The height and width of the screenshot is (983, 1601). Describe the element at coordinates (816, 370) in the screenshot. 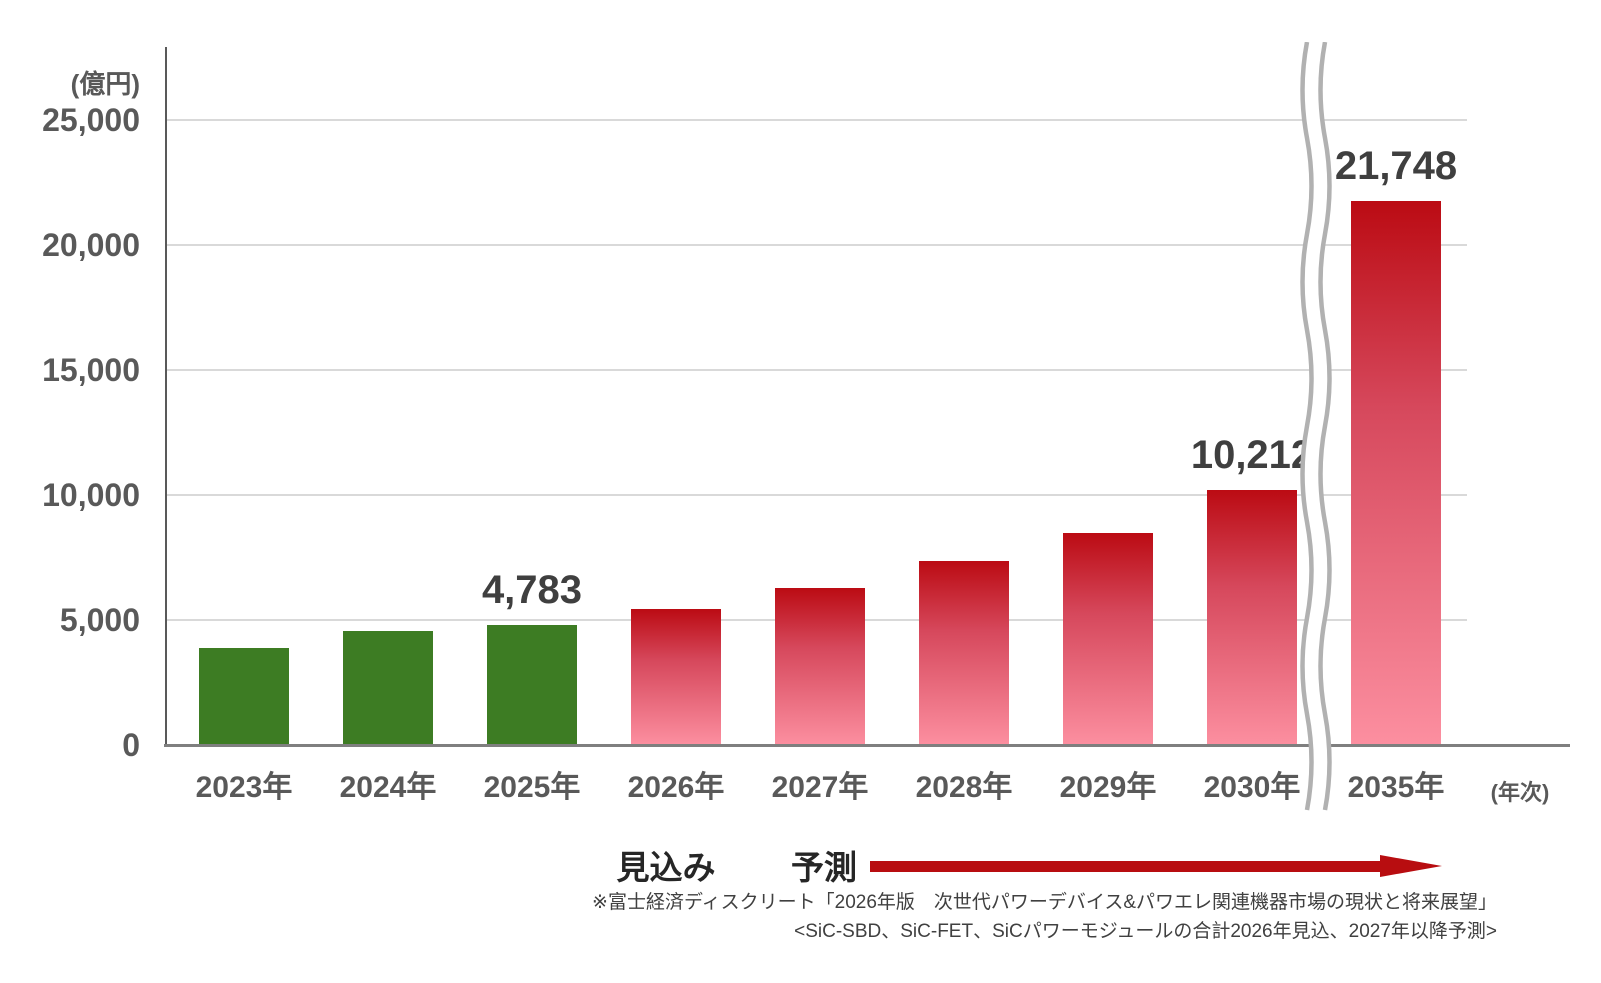

I see `gridline-15,000` at that location.